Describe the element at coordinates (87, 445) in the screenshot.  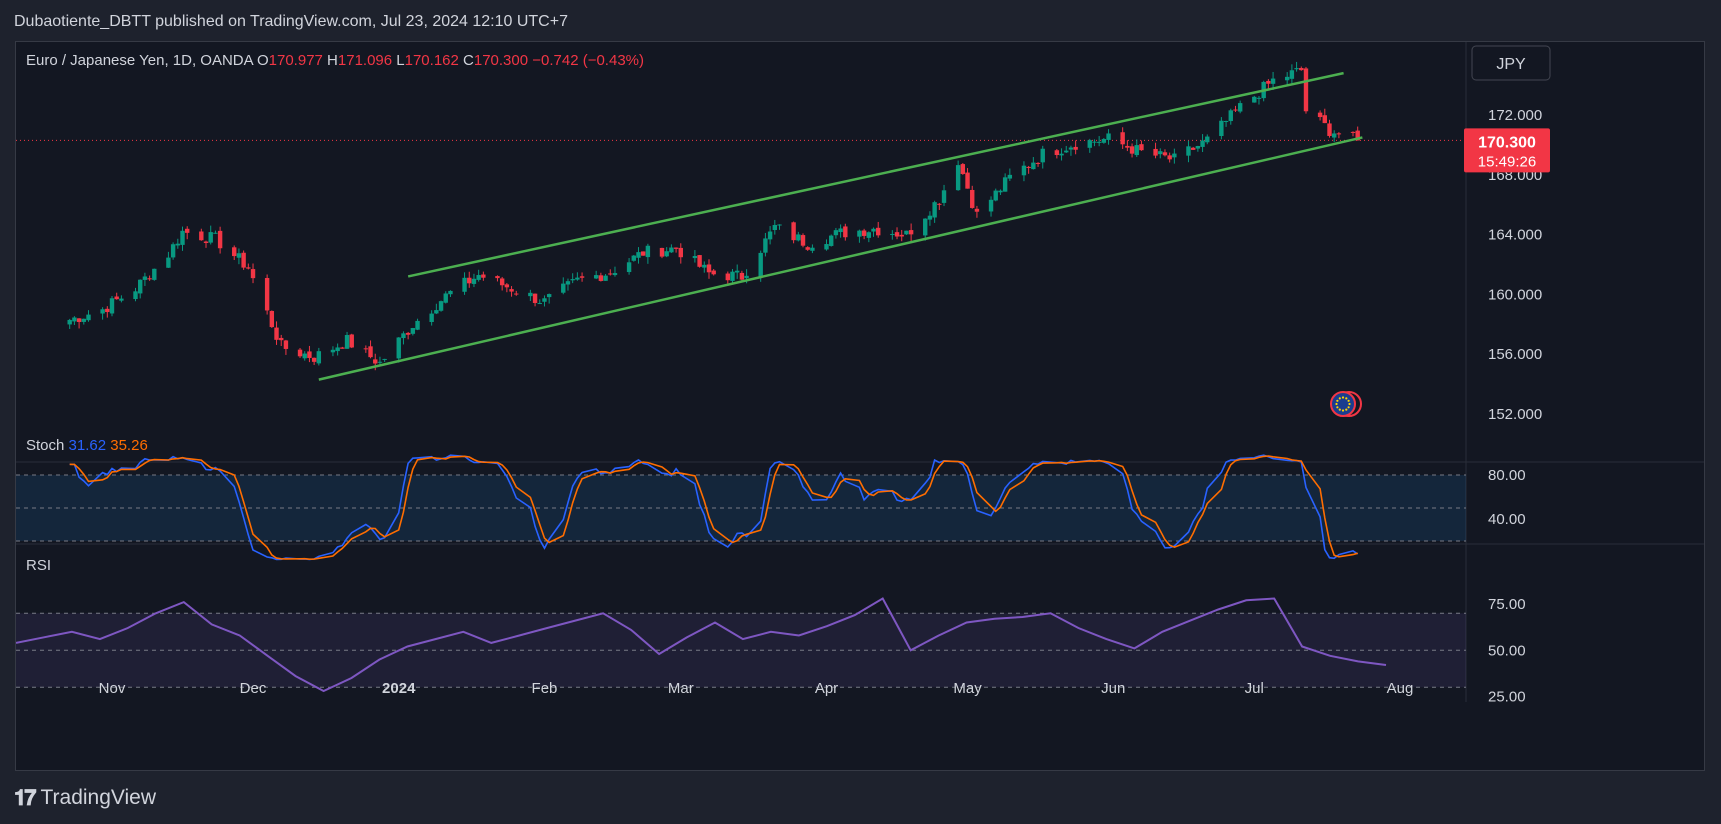
I see `stoch-legend: Stoch 31.62 35.26` at that location.